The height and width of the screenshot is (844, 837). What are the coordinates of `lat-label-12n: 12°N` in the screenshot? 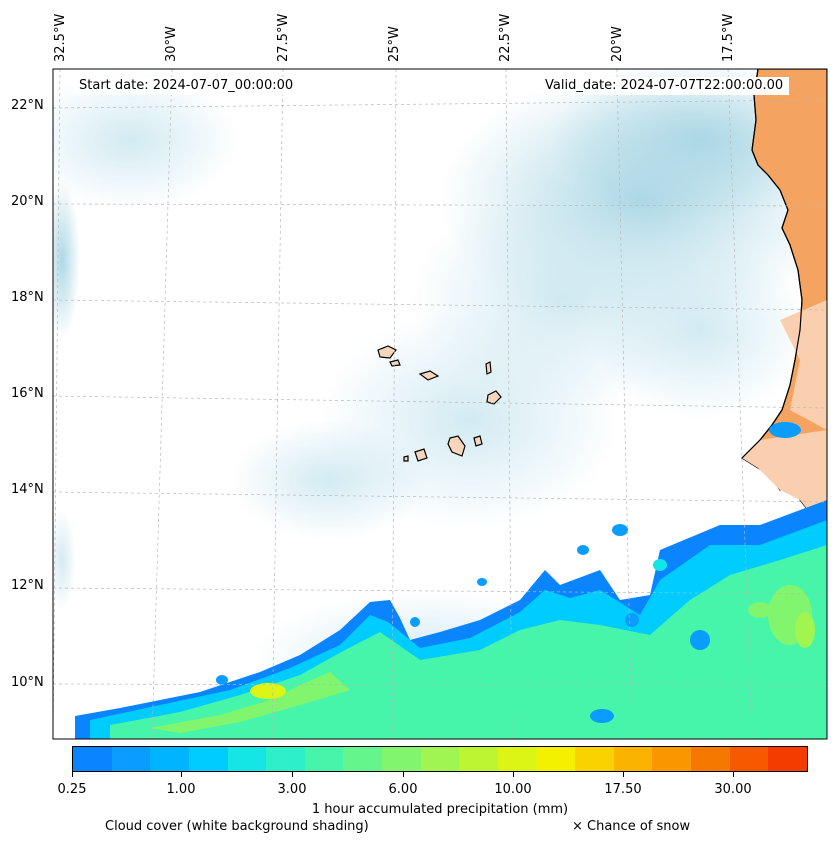 It's located at (27, 585).